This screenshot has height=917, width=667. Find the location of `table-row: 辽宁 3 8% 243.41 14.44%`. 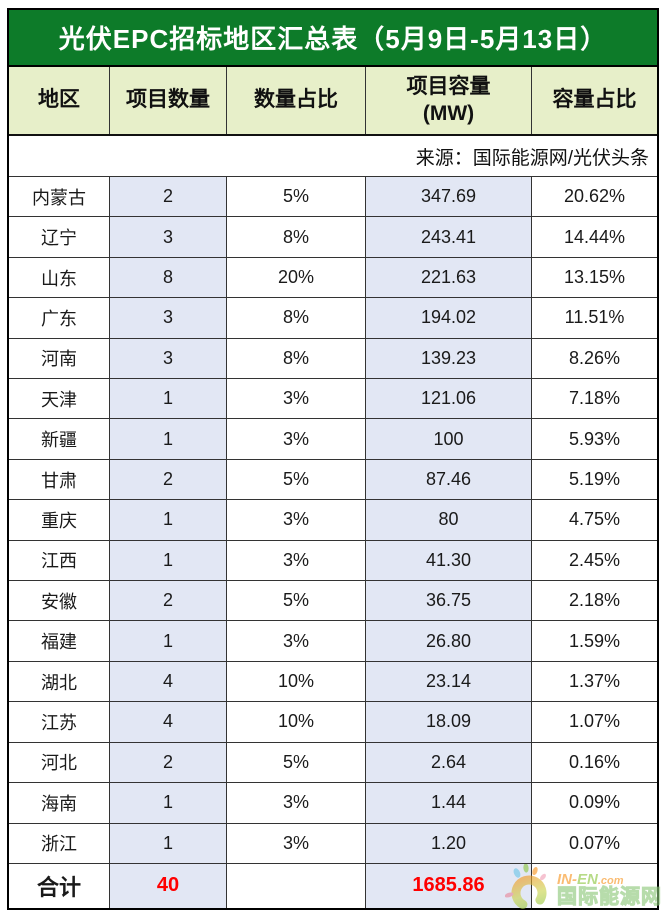

table-row: 辽宁 3 8% 243.41 14.44% is located at coordinates (333, 237).